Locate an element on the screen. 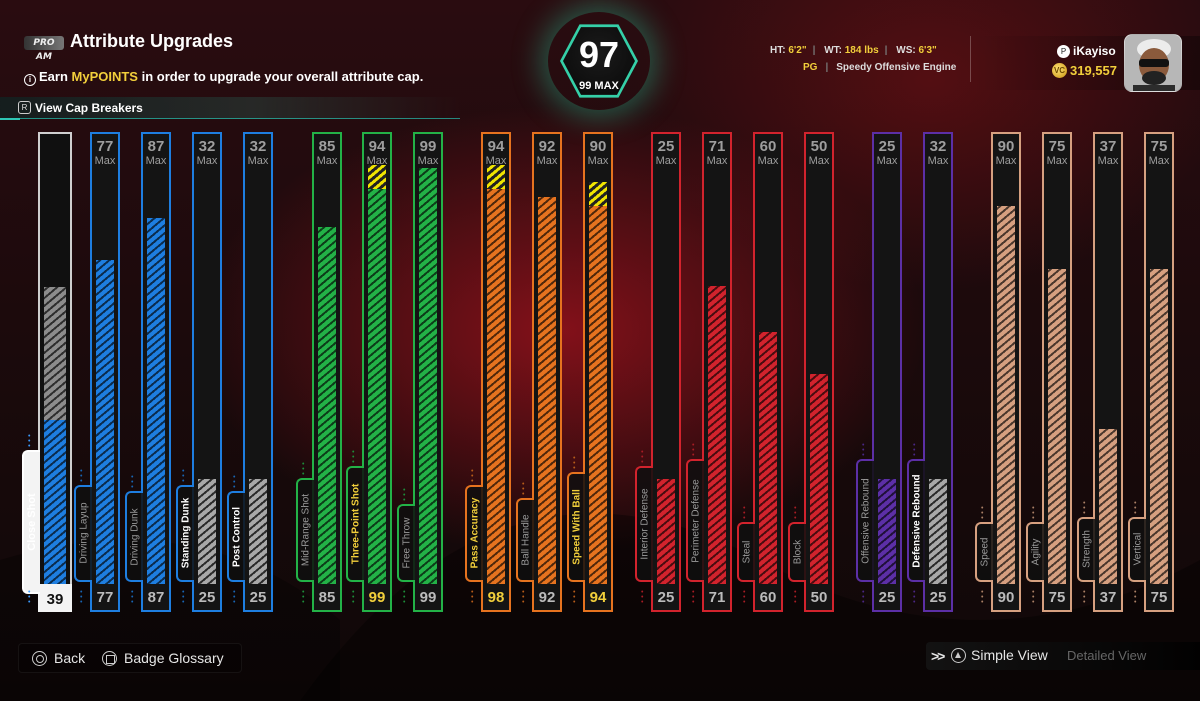  pro-am-logo: PRO AM is located at coordinates (44, 49).